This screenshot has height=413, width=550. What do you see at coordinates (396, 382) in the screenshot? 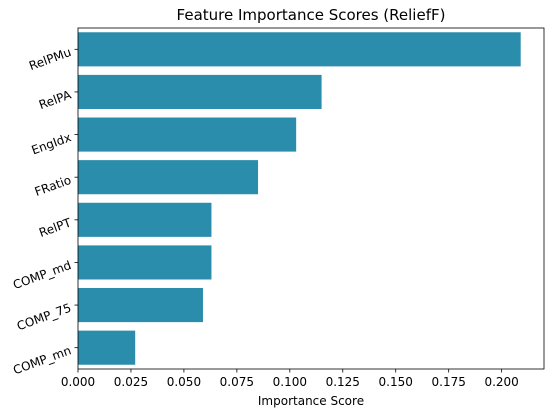
I see `x-tick-label: 0.150` at bounding box center [396, 382].